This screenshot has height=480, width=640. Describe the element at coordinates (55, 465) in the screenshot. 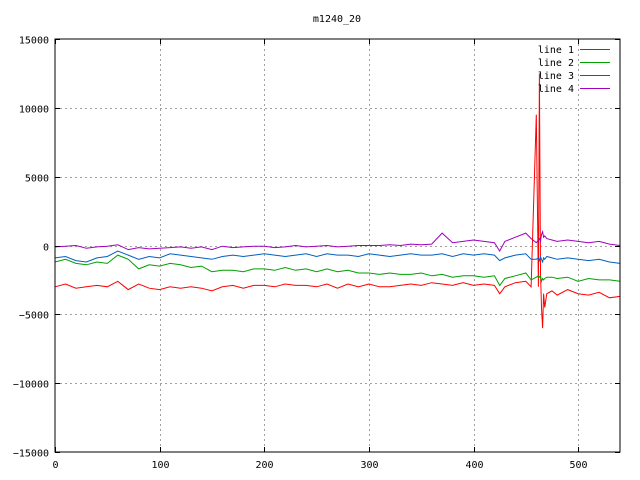

I see `x-tick-label: 0` at that location.